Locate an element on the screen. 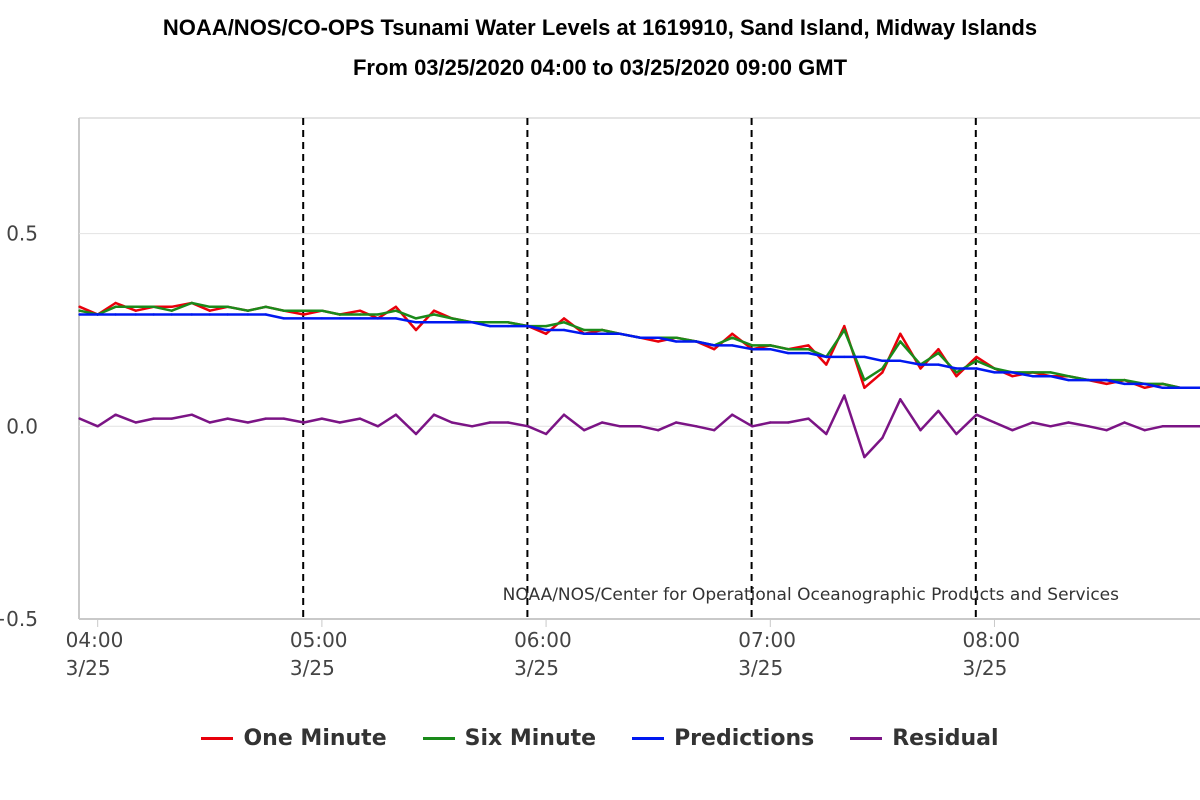  legend-swatch-six-minute is located at coordinates (438, 738).